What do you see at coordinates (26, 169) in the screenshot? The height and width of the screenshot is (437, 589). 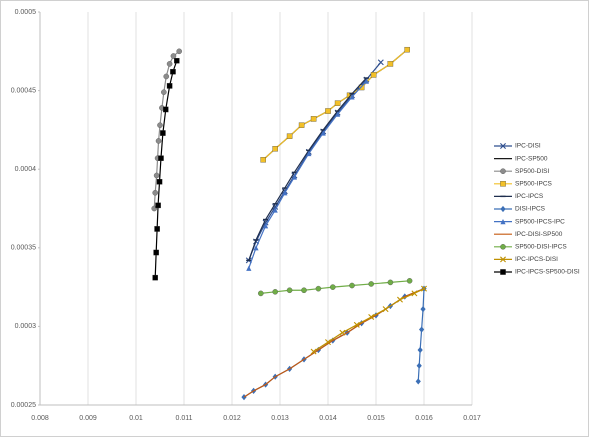 I see `y-tick-label: 0.0004` at bounding box center [26, 169].